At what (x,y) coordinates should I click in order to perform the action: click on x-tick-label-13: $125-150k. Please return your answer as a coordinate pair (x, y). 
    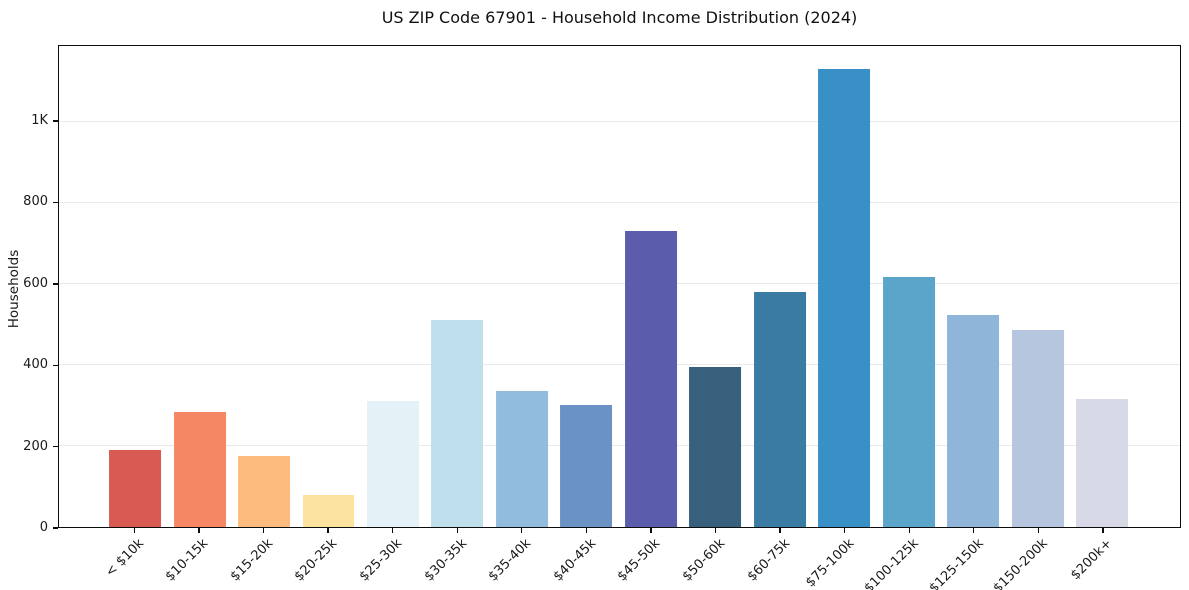
    Looking at the image, I should click on (956, 563).